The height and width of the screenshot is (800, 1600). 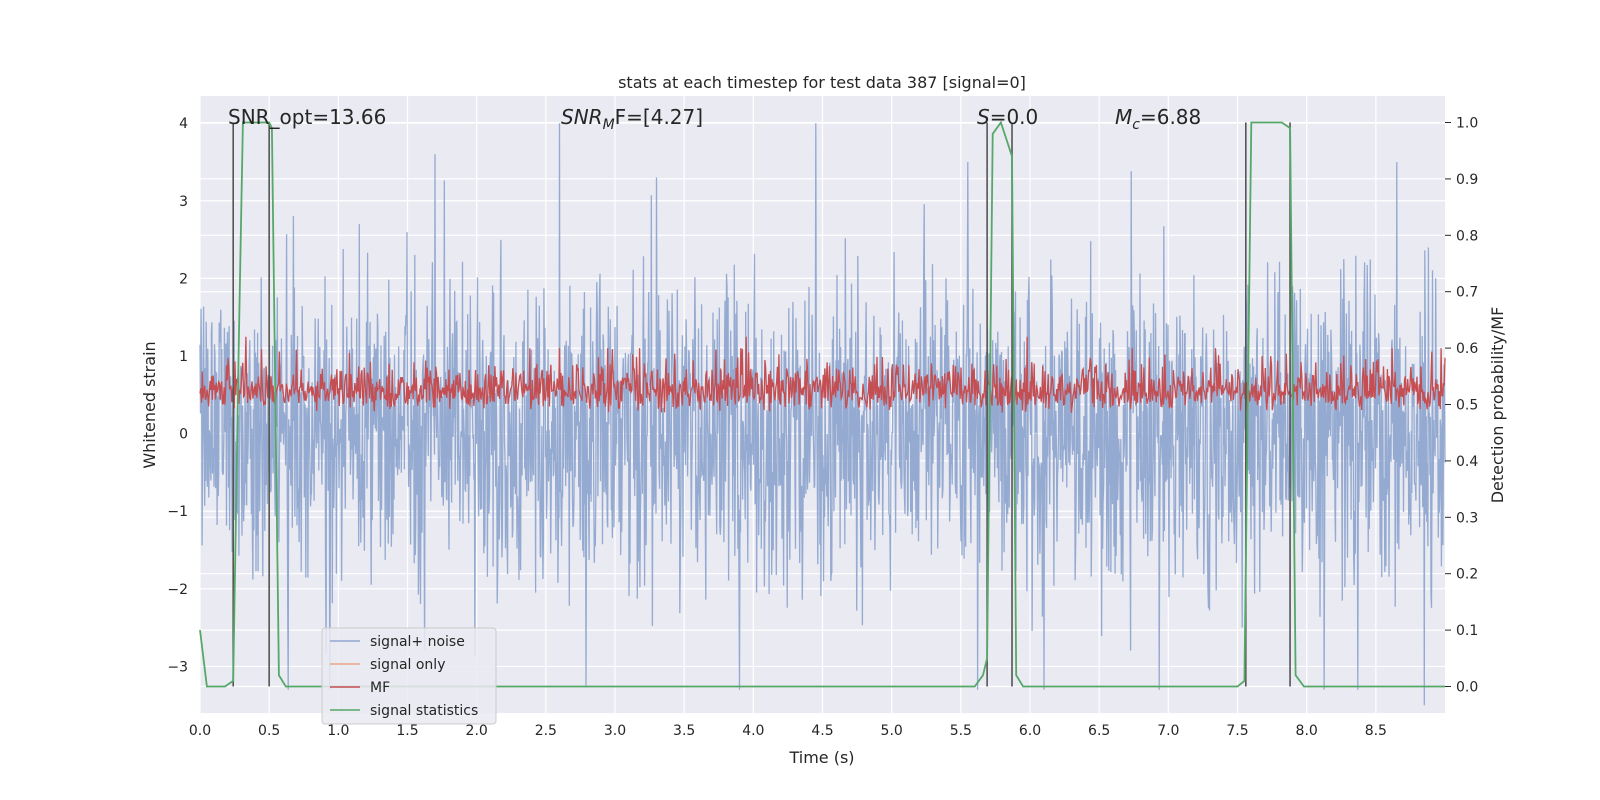 What do you see at coordinates (659, 117) in the screenshot?
I see `annotation-snr-mf-rest: F=[4.27]` at bounding box center [659, 117].